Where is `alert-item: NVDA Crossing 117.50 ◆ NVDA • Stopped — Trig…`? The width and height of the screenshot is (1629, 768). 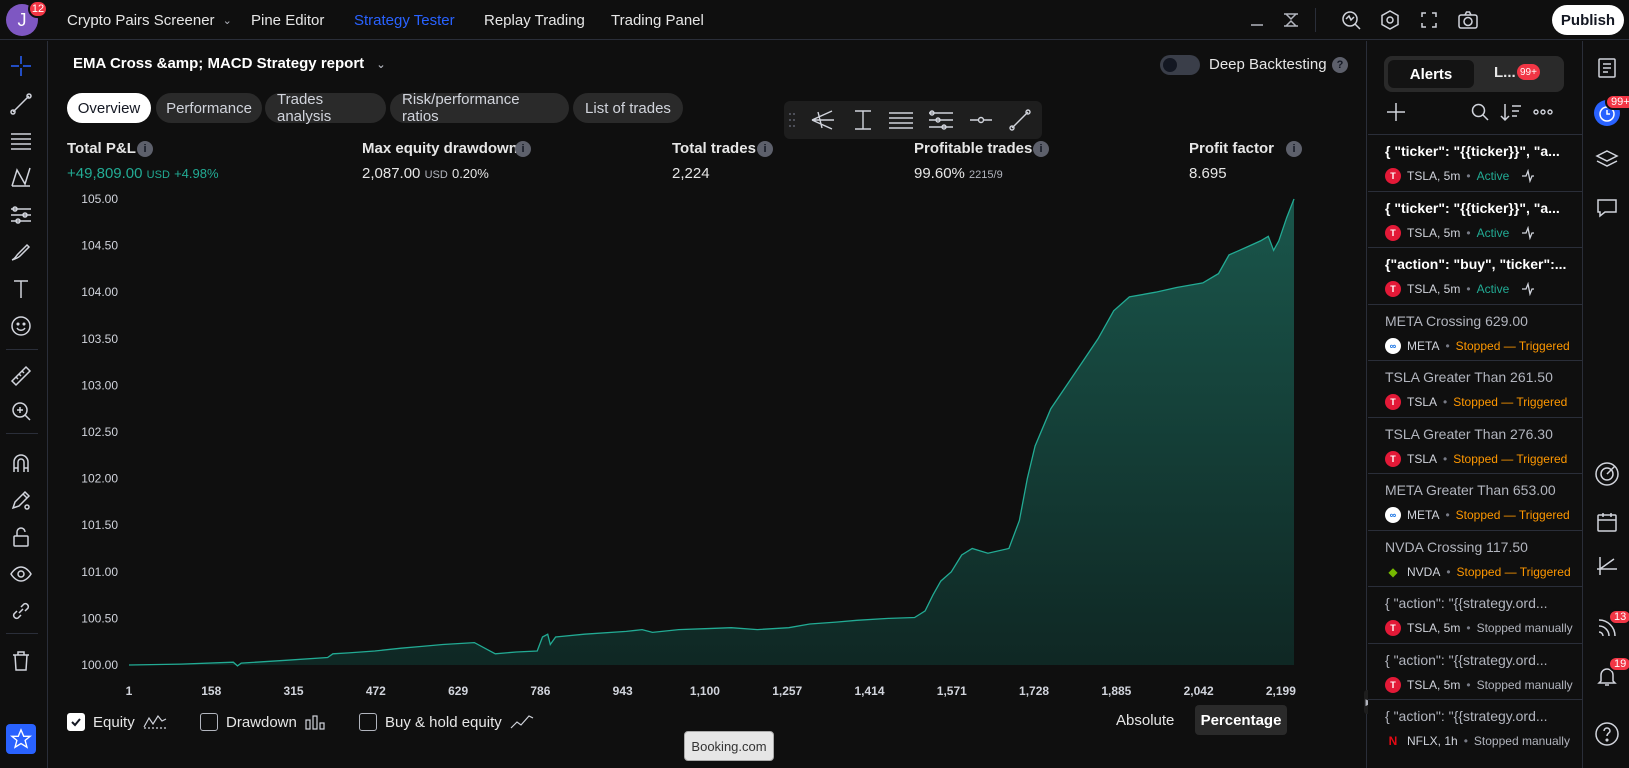 alert-item: NVDA Crossing 117.50 ◆ NVDA • Stopped — Trig… is located at coordinates (1475, 558).